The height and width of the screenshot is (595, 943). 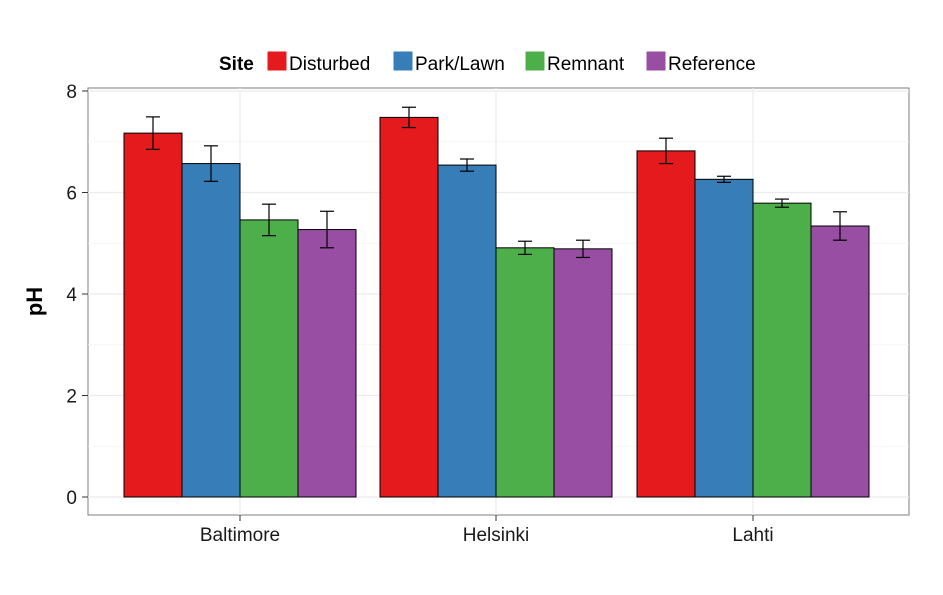 What do you see at coordinates (460, 64) in the screenshot?
I see `legend-label-park-lawn: Park/Lawn` at bounding box center [460, 64].